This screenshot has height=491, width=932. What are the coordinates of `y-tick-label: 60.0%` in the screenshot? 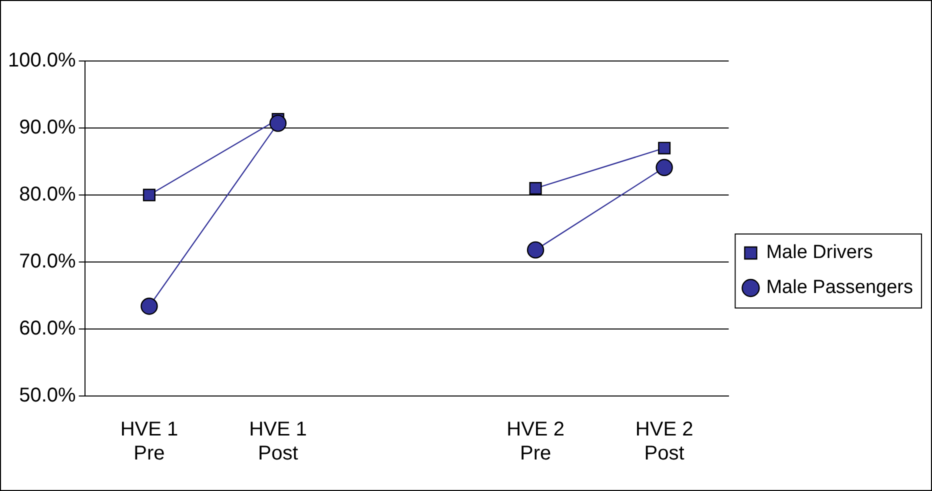 It's located at (47, 329).